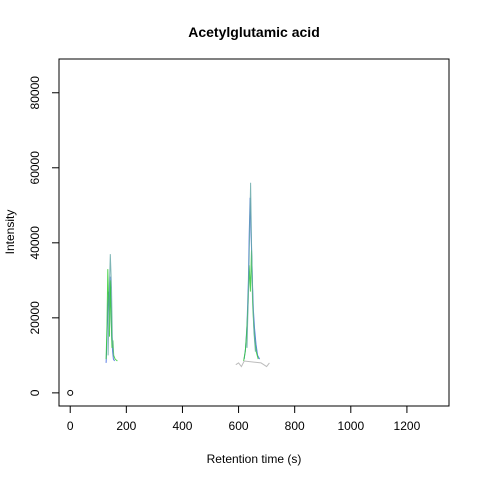 This screenshot has width=480, height=480. What do you see at coordinates (126, 426) in the screenshot?
I see `x-tick-label: 200` at bounding box center [126, 426].